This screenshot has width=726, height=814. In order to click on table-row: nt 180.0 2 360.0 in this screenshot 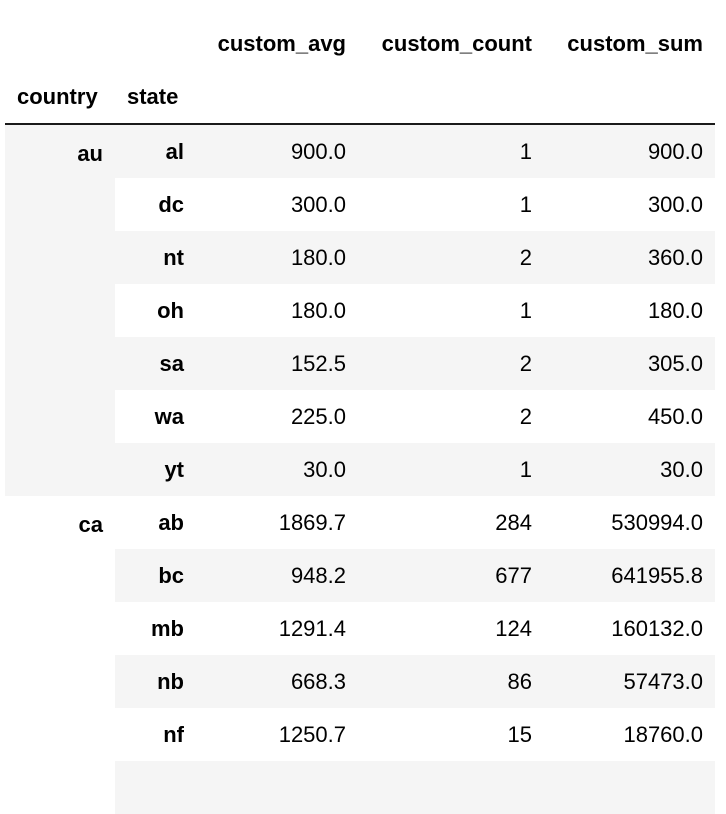, I will do `click(360, 257)`.